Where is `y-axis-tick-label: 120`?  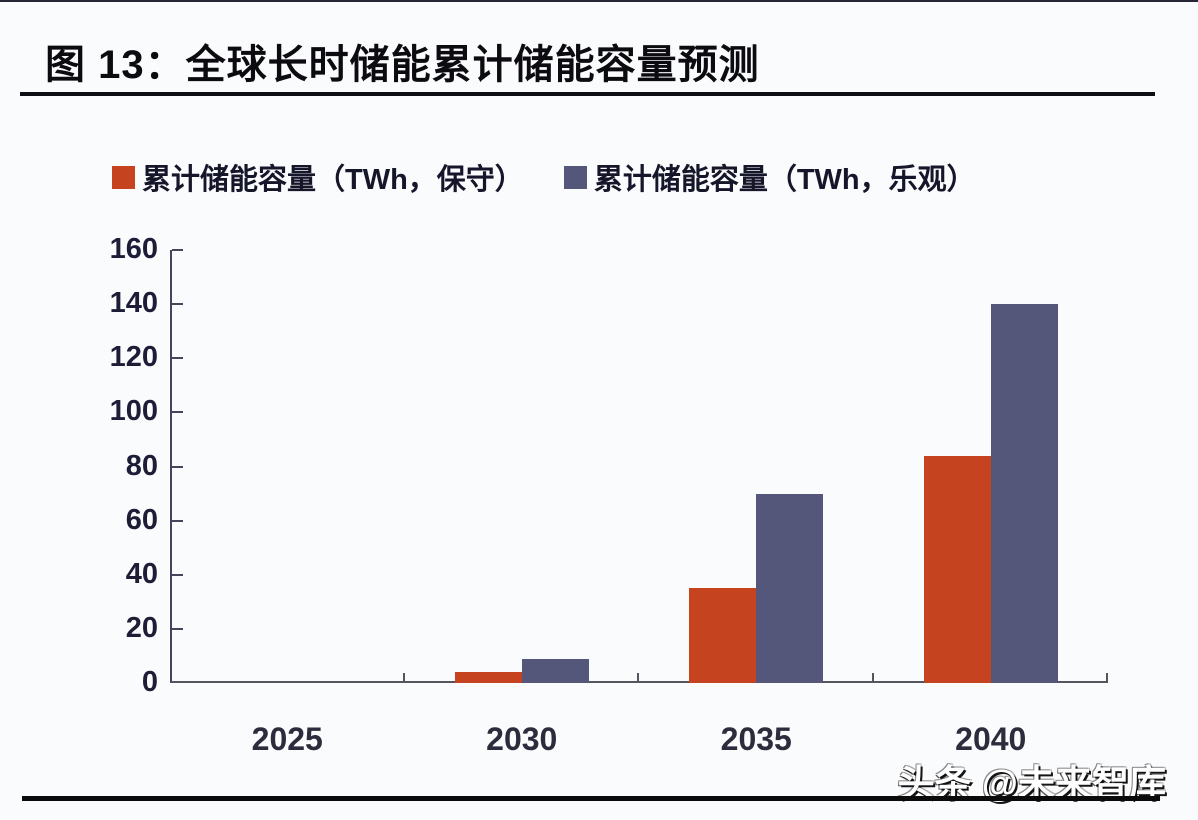
y-axis-tick-label: 120 is located at coordinates (133, 357).